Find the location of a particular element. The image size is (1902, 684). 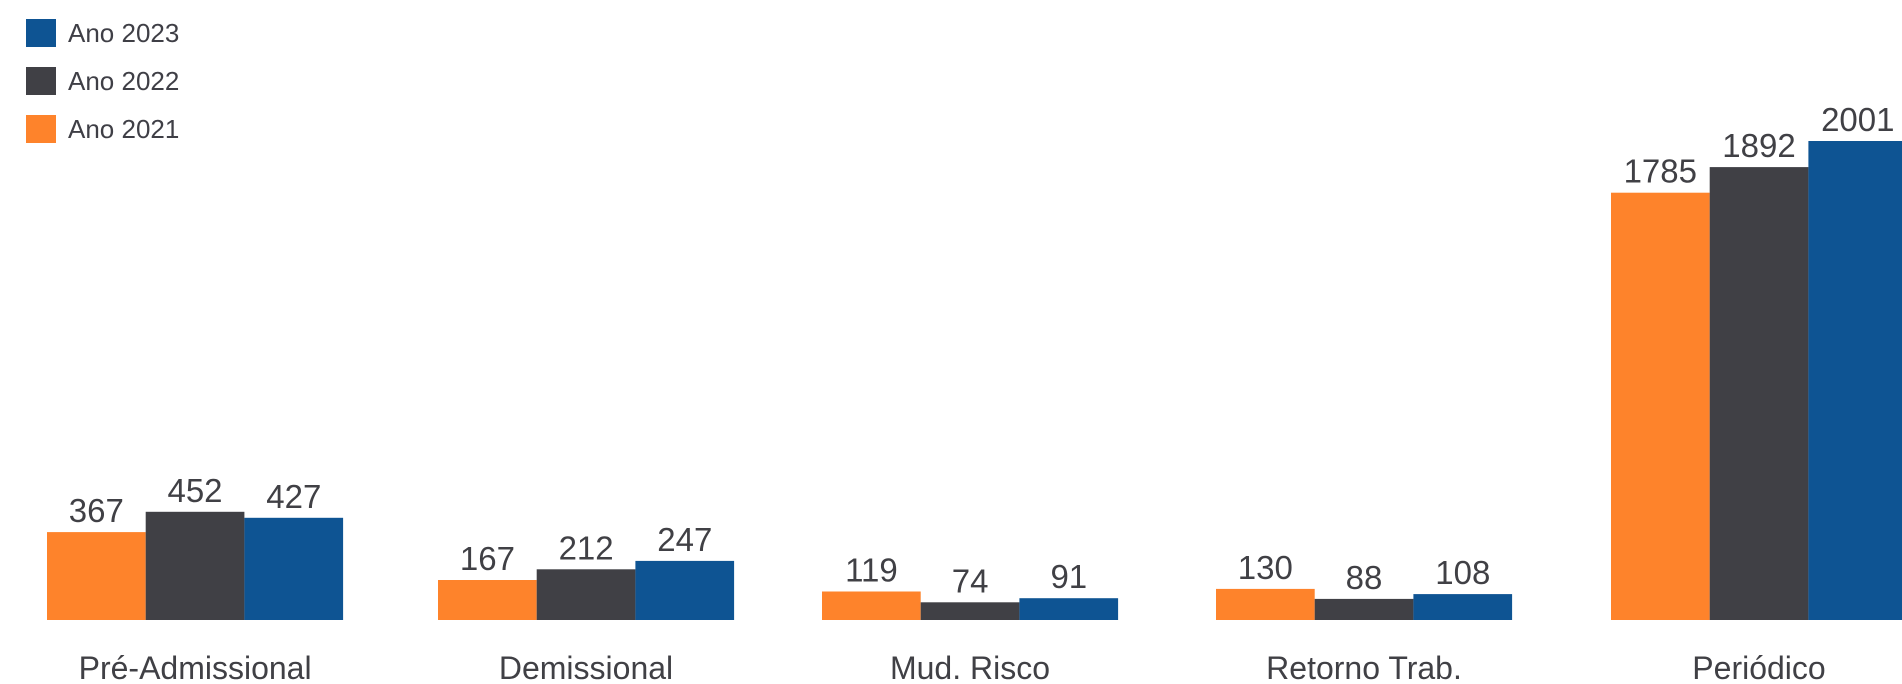

category-label-pre-admissional: Pré-Admissional is located at coordinates (195, 667).